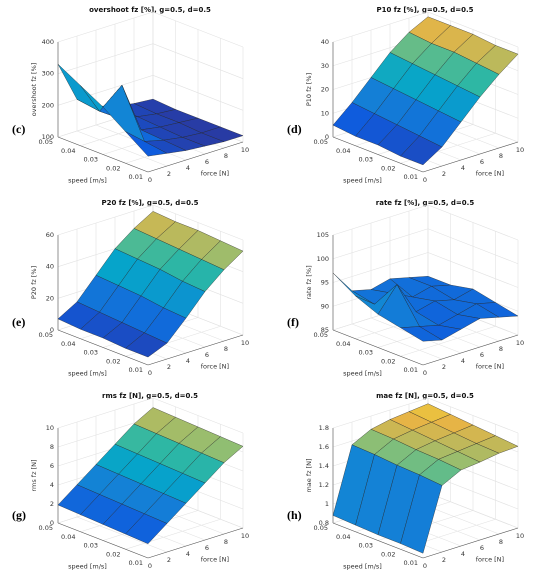 Image resolution: width=550 pixels, height=584 pixels. I want to click on z-tick-label: 20, so click(50, 298).